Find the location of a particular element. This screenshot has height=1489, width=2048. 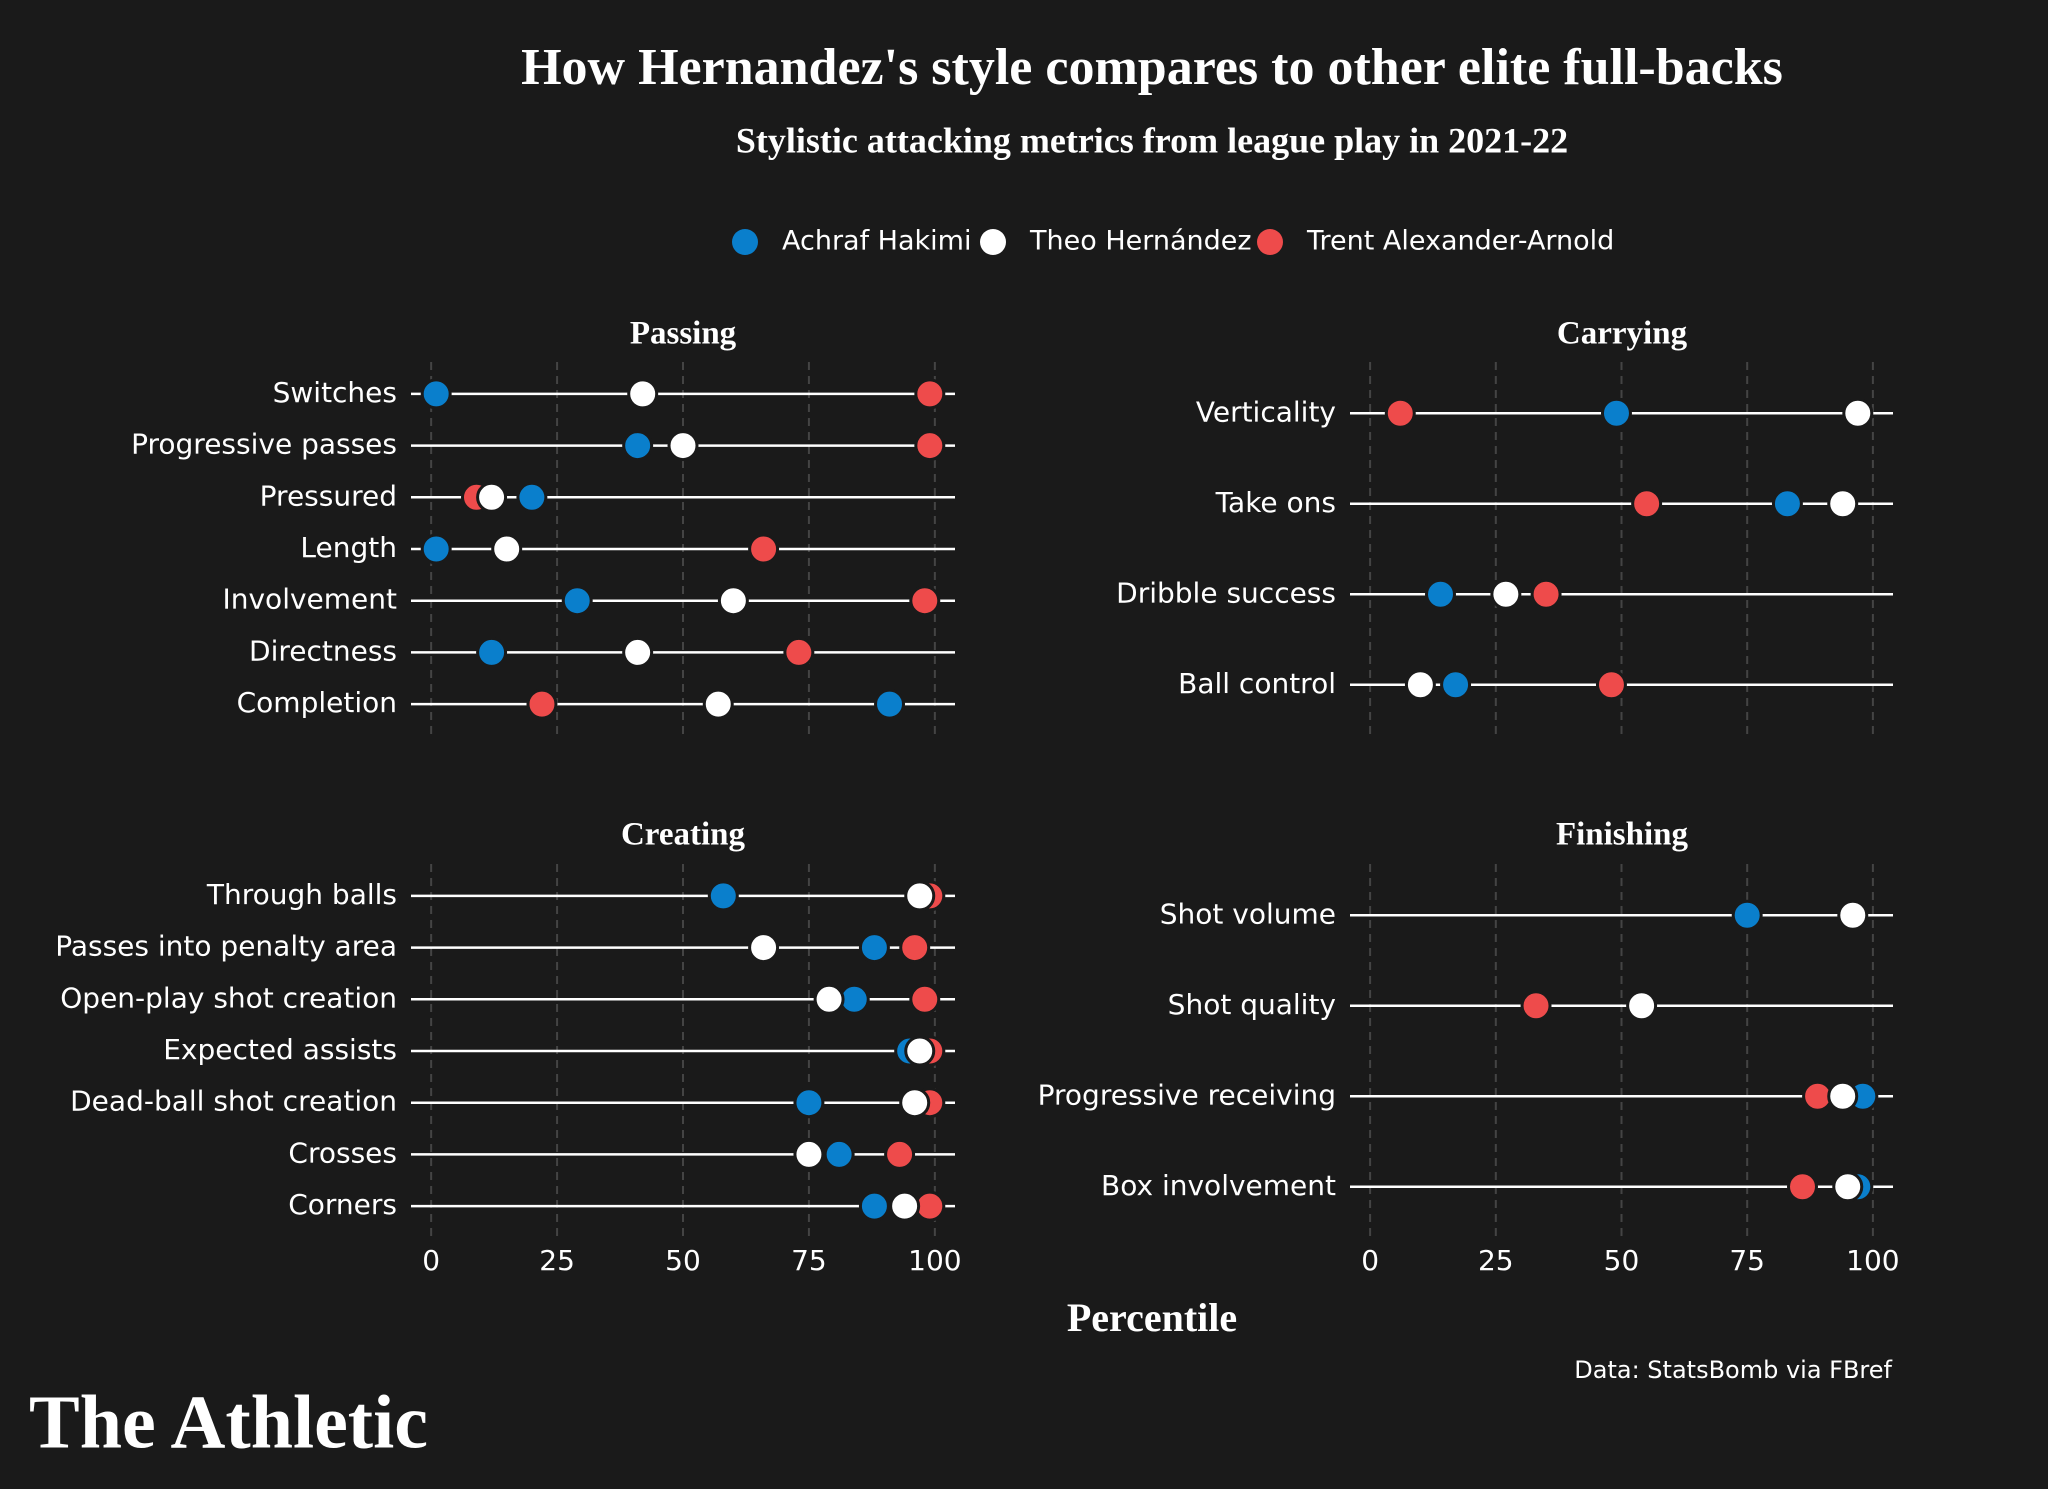

category-label: Shot quality is located at coordinates (1252, 1004).